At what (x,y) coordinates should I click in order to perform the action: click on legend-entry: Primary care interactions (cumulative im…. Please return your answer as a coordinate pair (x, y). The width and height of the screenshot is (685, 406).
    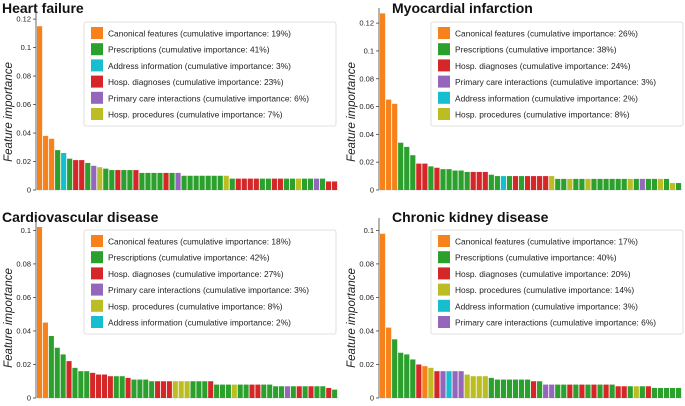
    Looking at the image, I should click on (208, 98).